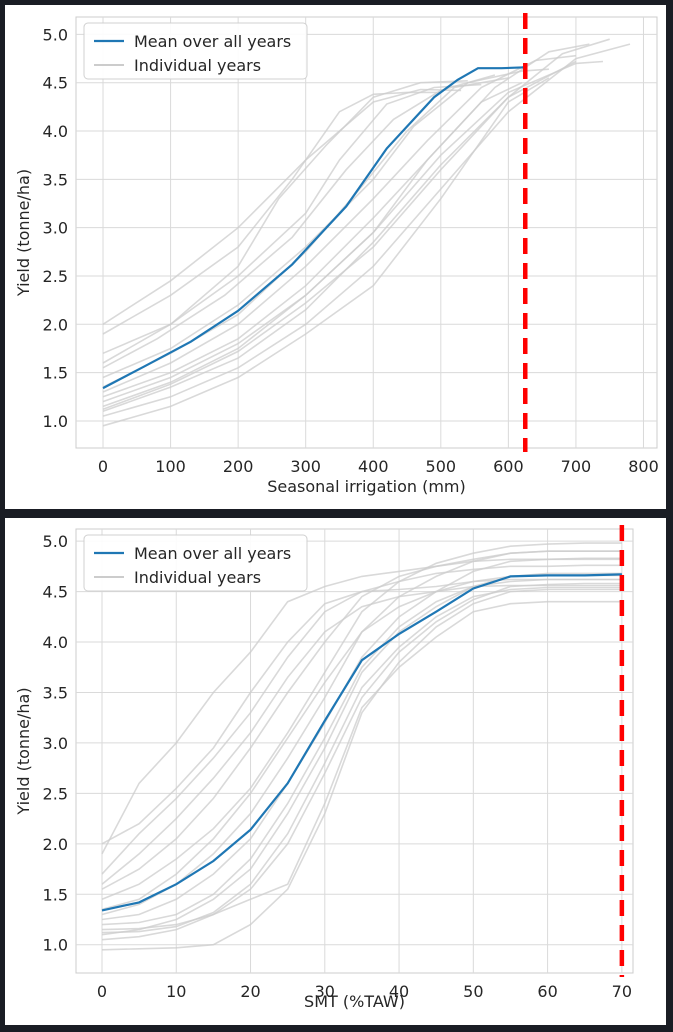 Image resolution: width=673 pixels, height=1032 pixels. Describe the element at coordinates (622, 991) in the screenshot. I see `x-tick-label: 70` at that location.